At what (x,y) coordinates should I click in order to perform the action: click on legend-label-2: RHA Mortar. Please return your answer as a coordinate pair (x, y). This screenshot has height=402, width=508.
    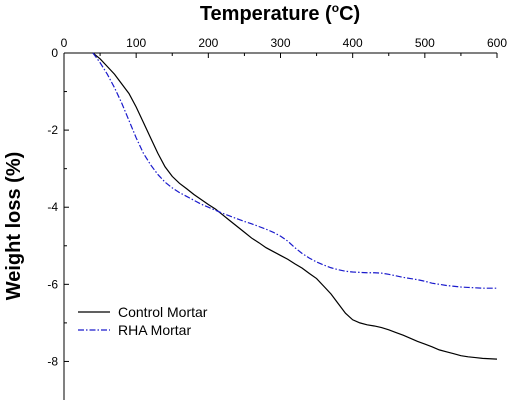
    Looking at the image, I should click on (154, 330).